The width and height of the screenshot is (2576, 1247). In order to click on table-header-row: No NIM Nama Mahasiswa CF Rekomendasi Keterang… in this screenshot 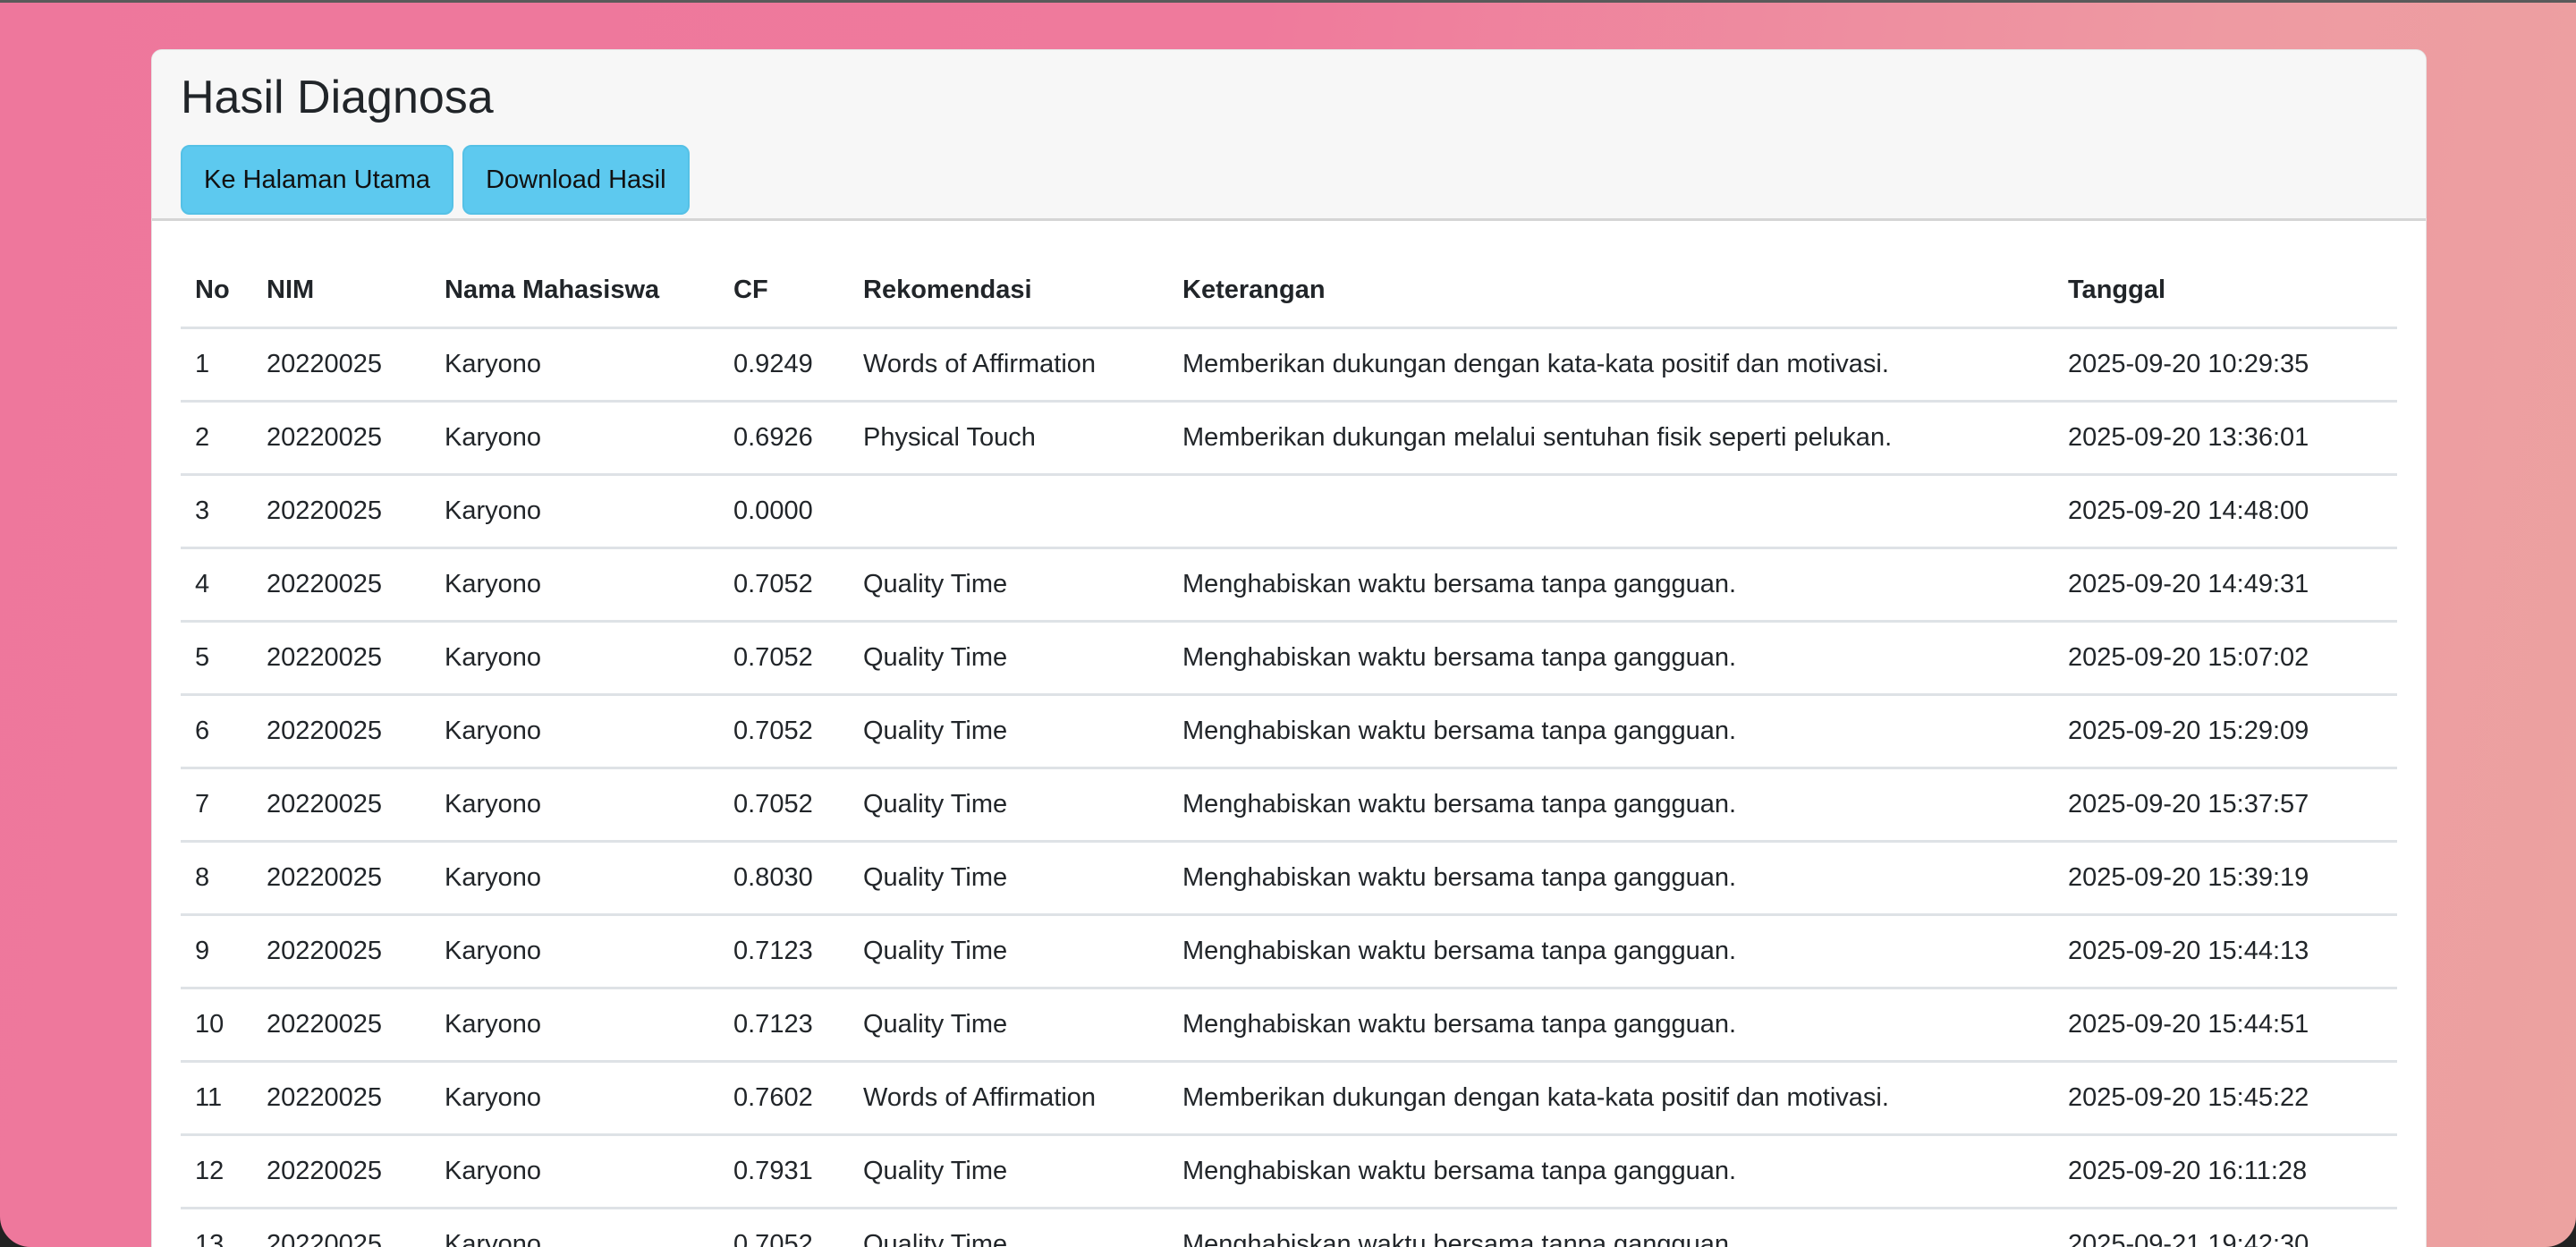, I will do `click(1289, 291)`.